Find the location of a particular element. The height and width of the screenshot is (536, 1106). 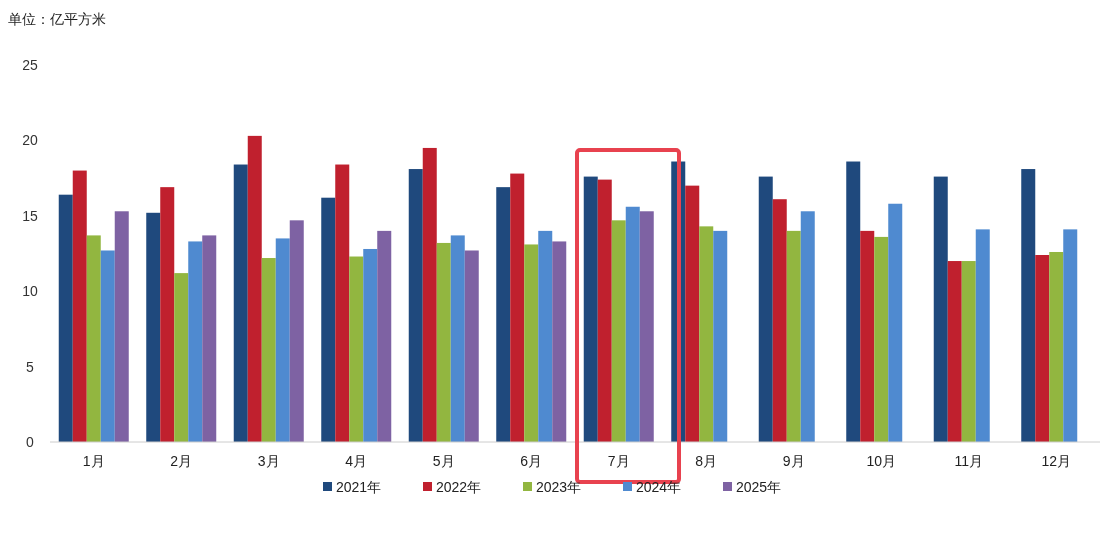

x-tick-label: 4月 is located at coordinates (356, 461).